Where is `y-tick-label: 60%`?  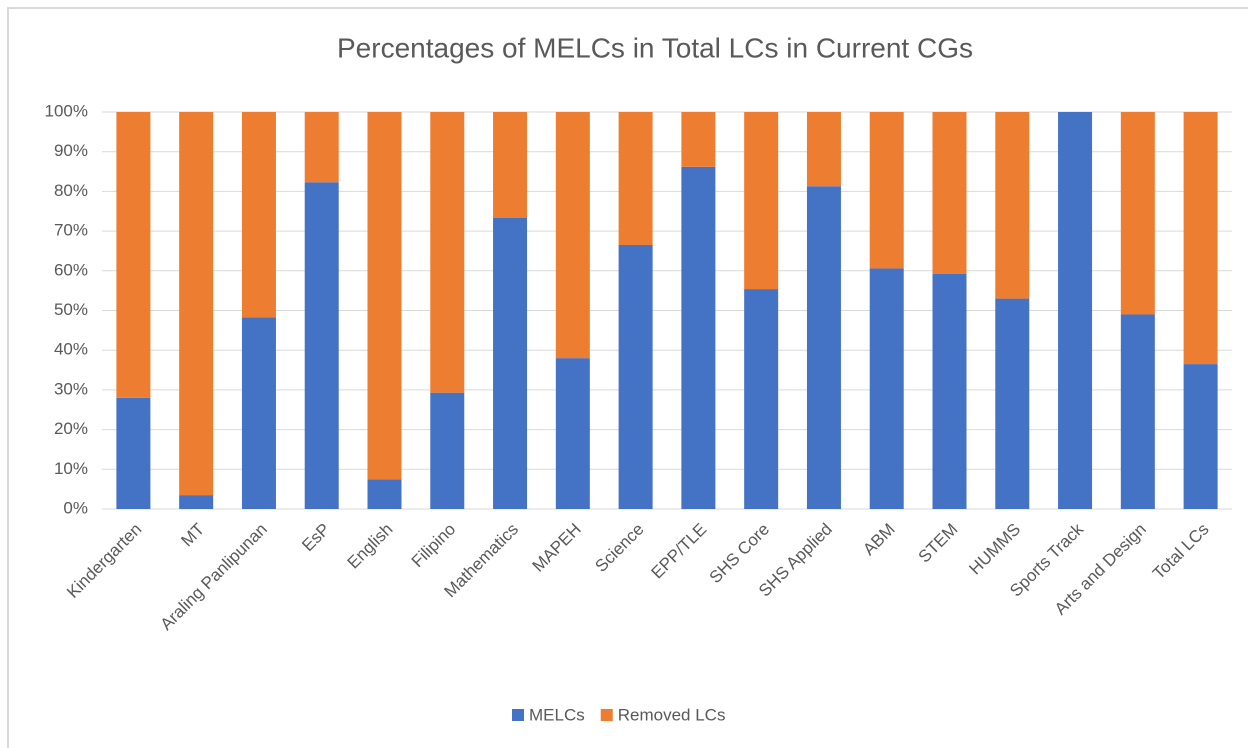
y-tick-label: 60% is located at coordinates (71, 269).